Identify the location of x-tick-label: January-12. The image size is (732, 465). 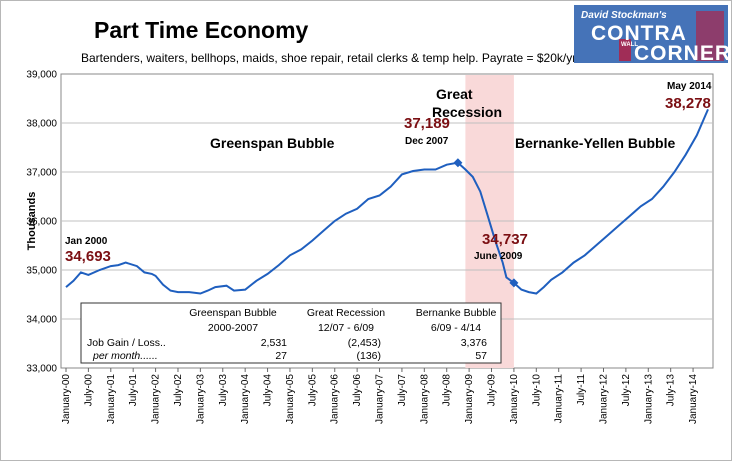
(603, 399).